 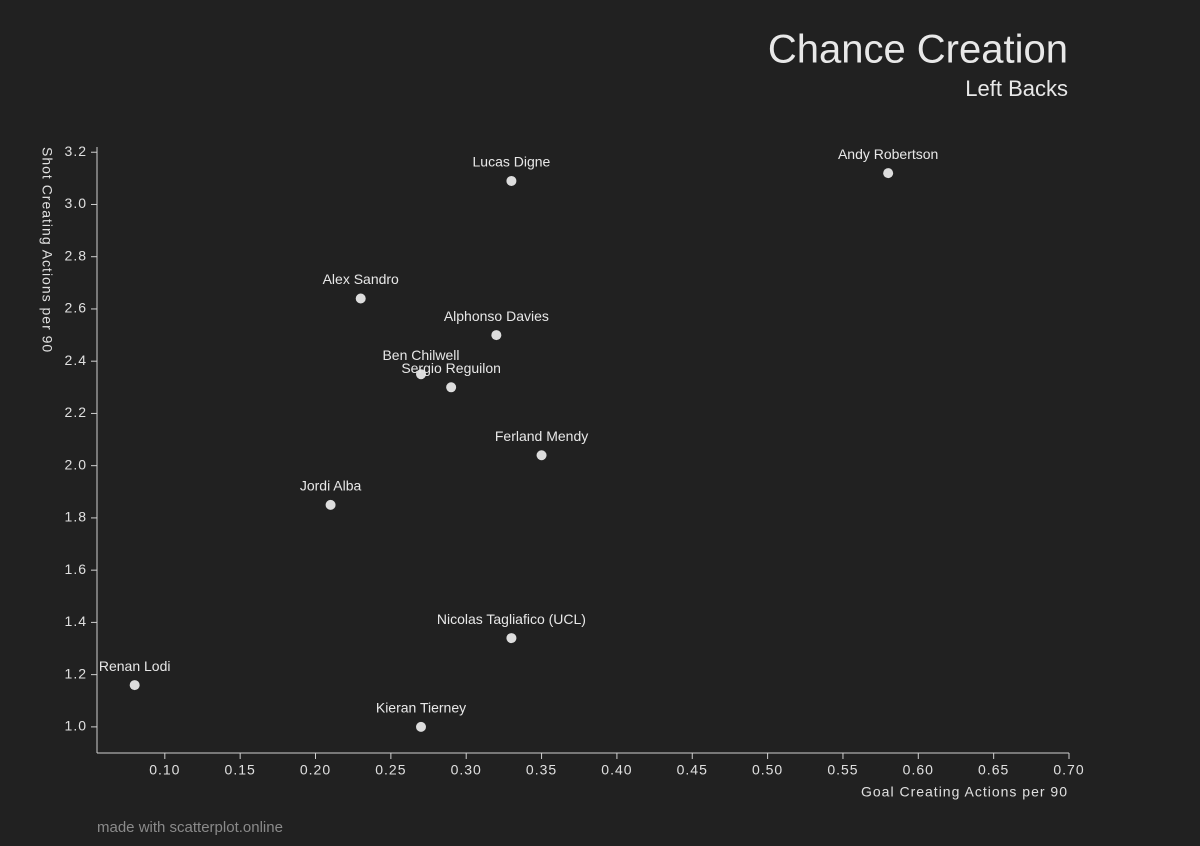 I want to click on point-label: Ferland Mendy, so click(x=541, y=436).